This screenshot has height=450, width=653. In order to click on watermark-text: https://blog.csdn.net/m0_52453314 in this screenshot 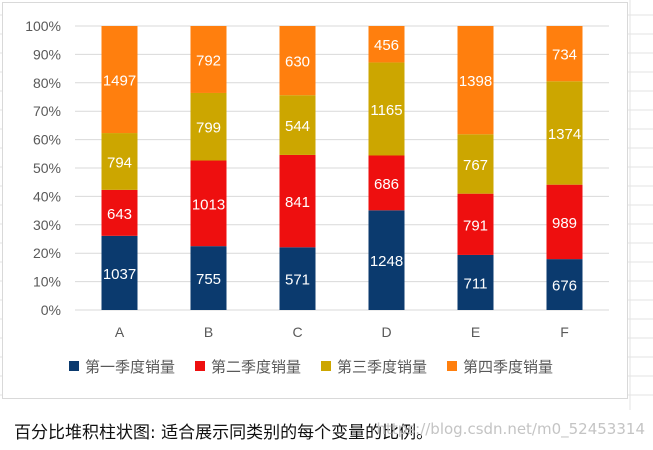, I will do `click(510, 429)`.